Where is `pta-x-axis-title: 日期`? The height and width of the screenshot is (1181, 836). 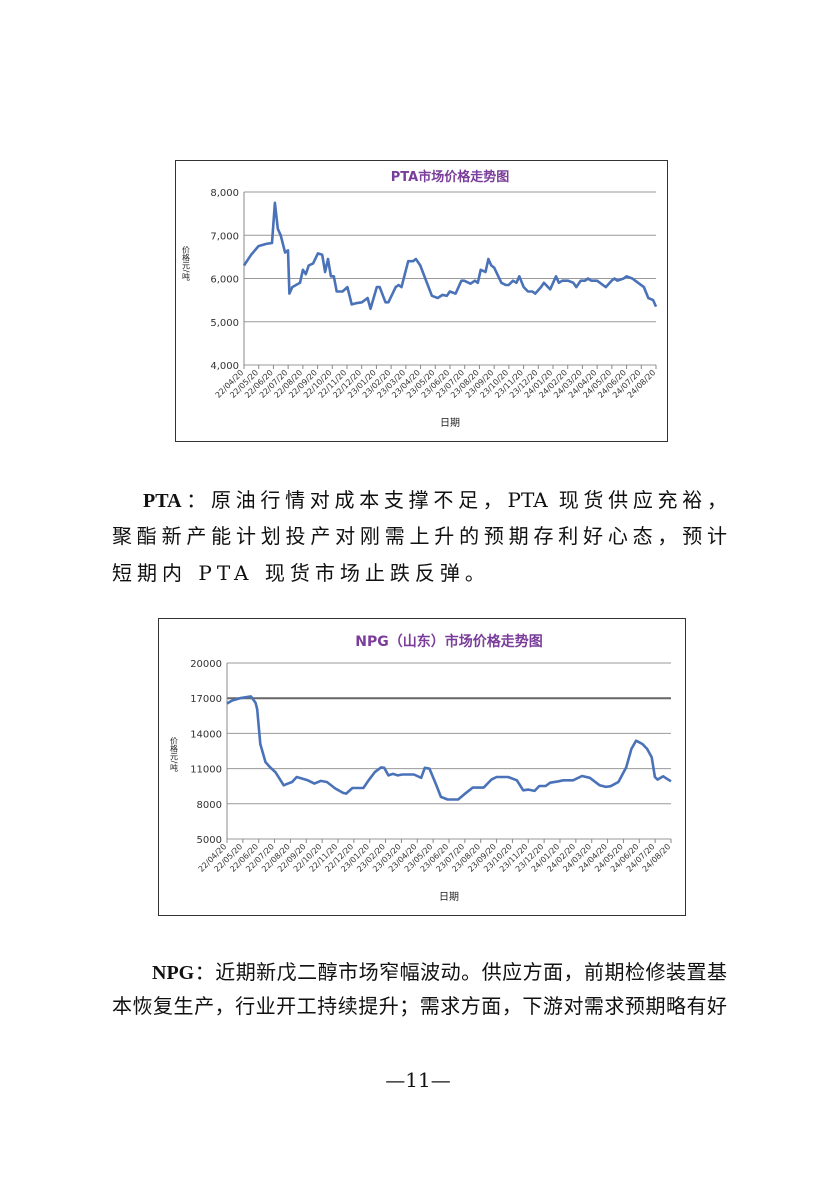
pta-x-axis-title: 日期 is located at coordinates (450, 423).